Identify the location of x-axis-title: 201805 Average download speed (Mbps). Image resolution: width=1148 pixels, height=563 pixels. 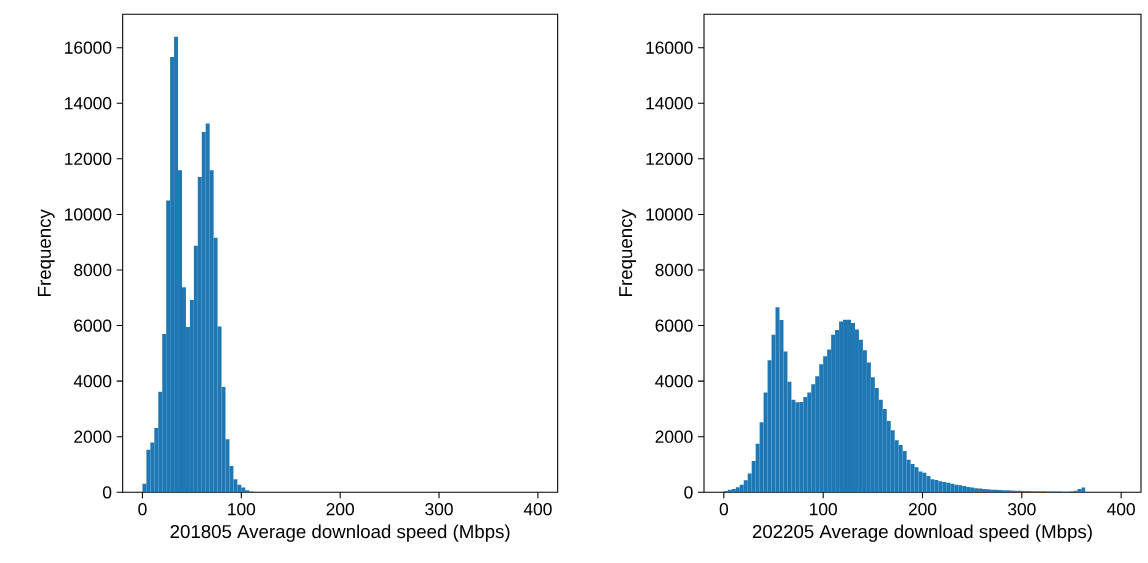
(340, 533).